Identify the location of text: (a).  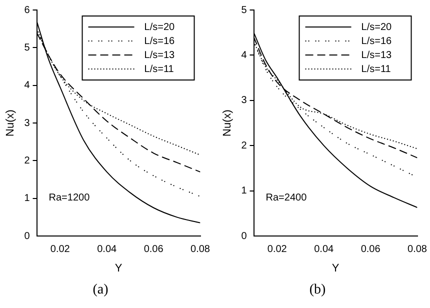
(100, 290).